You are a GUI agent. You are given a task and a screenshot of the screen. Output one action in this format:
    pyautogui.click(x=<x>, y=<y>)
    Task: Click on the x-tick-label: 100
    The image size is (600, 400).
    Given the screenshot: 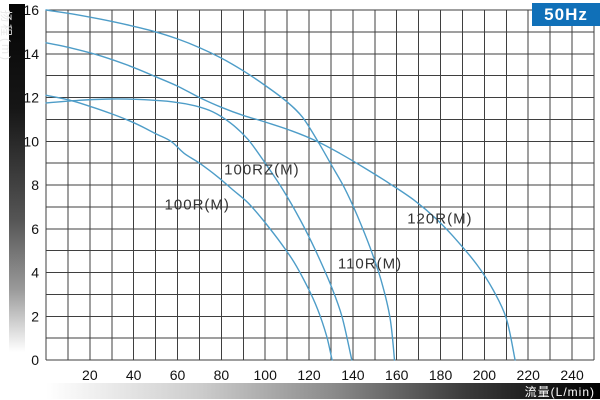 What is the action you would take?
    pyautogui.click(x=266, y=375)
    